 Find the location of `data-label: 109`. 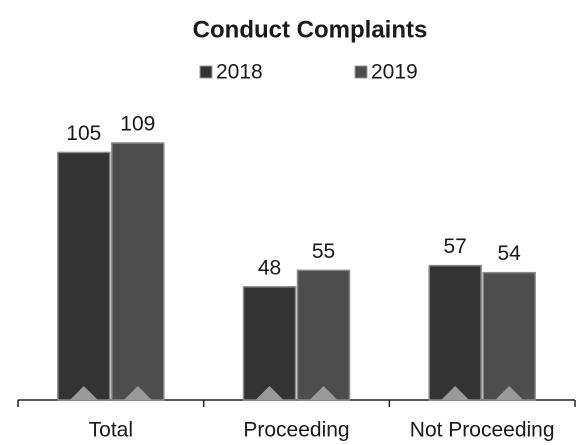

data-label: 109 is located at coordinates (137, 124).